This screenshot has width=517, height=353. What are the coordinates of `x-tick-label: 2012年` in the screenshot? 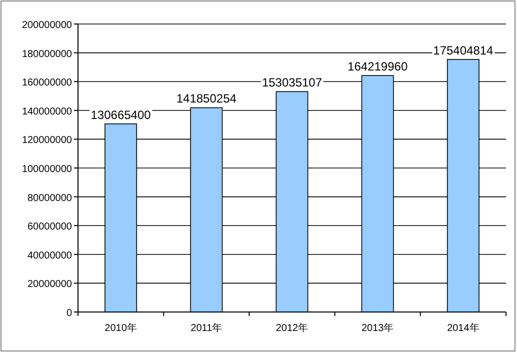 It's located at (292, 328).